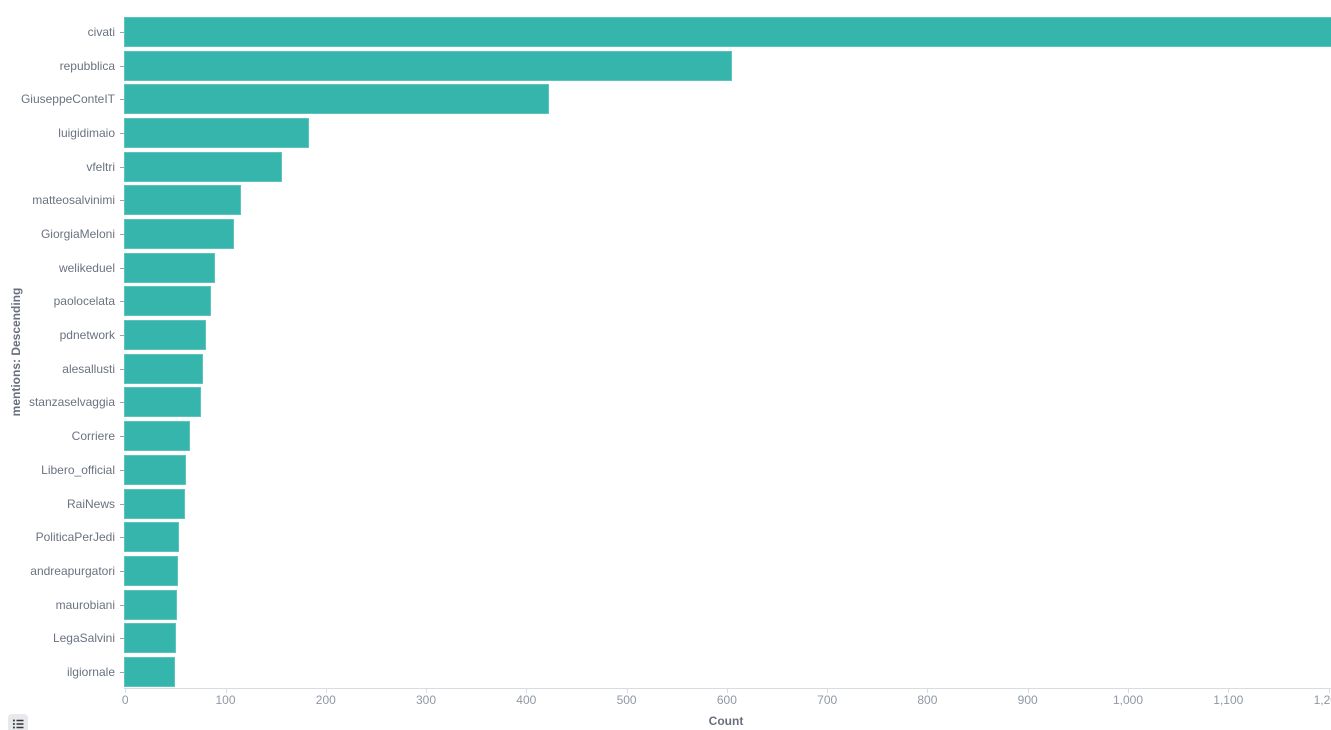 The image size is (1331, 730). Describe the element at coordinates (1027, 700) in the screenshot. I see `x-tick-label: 900` at that location.